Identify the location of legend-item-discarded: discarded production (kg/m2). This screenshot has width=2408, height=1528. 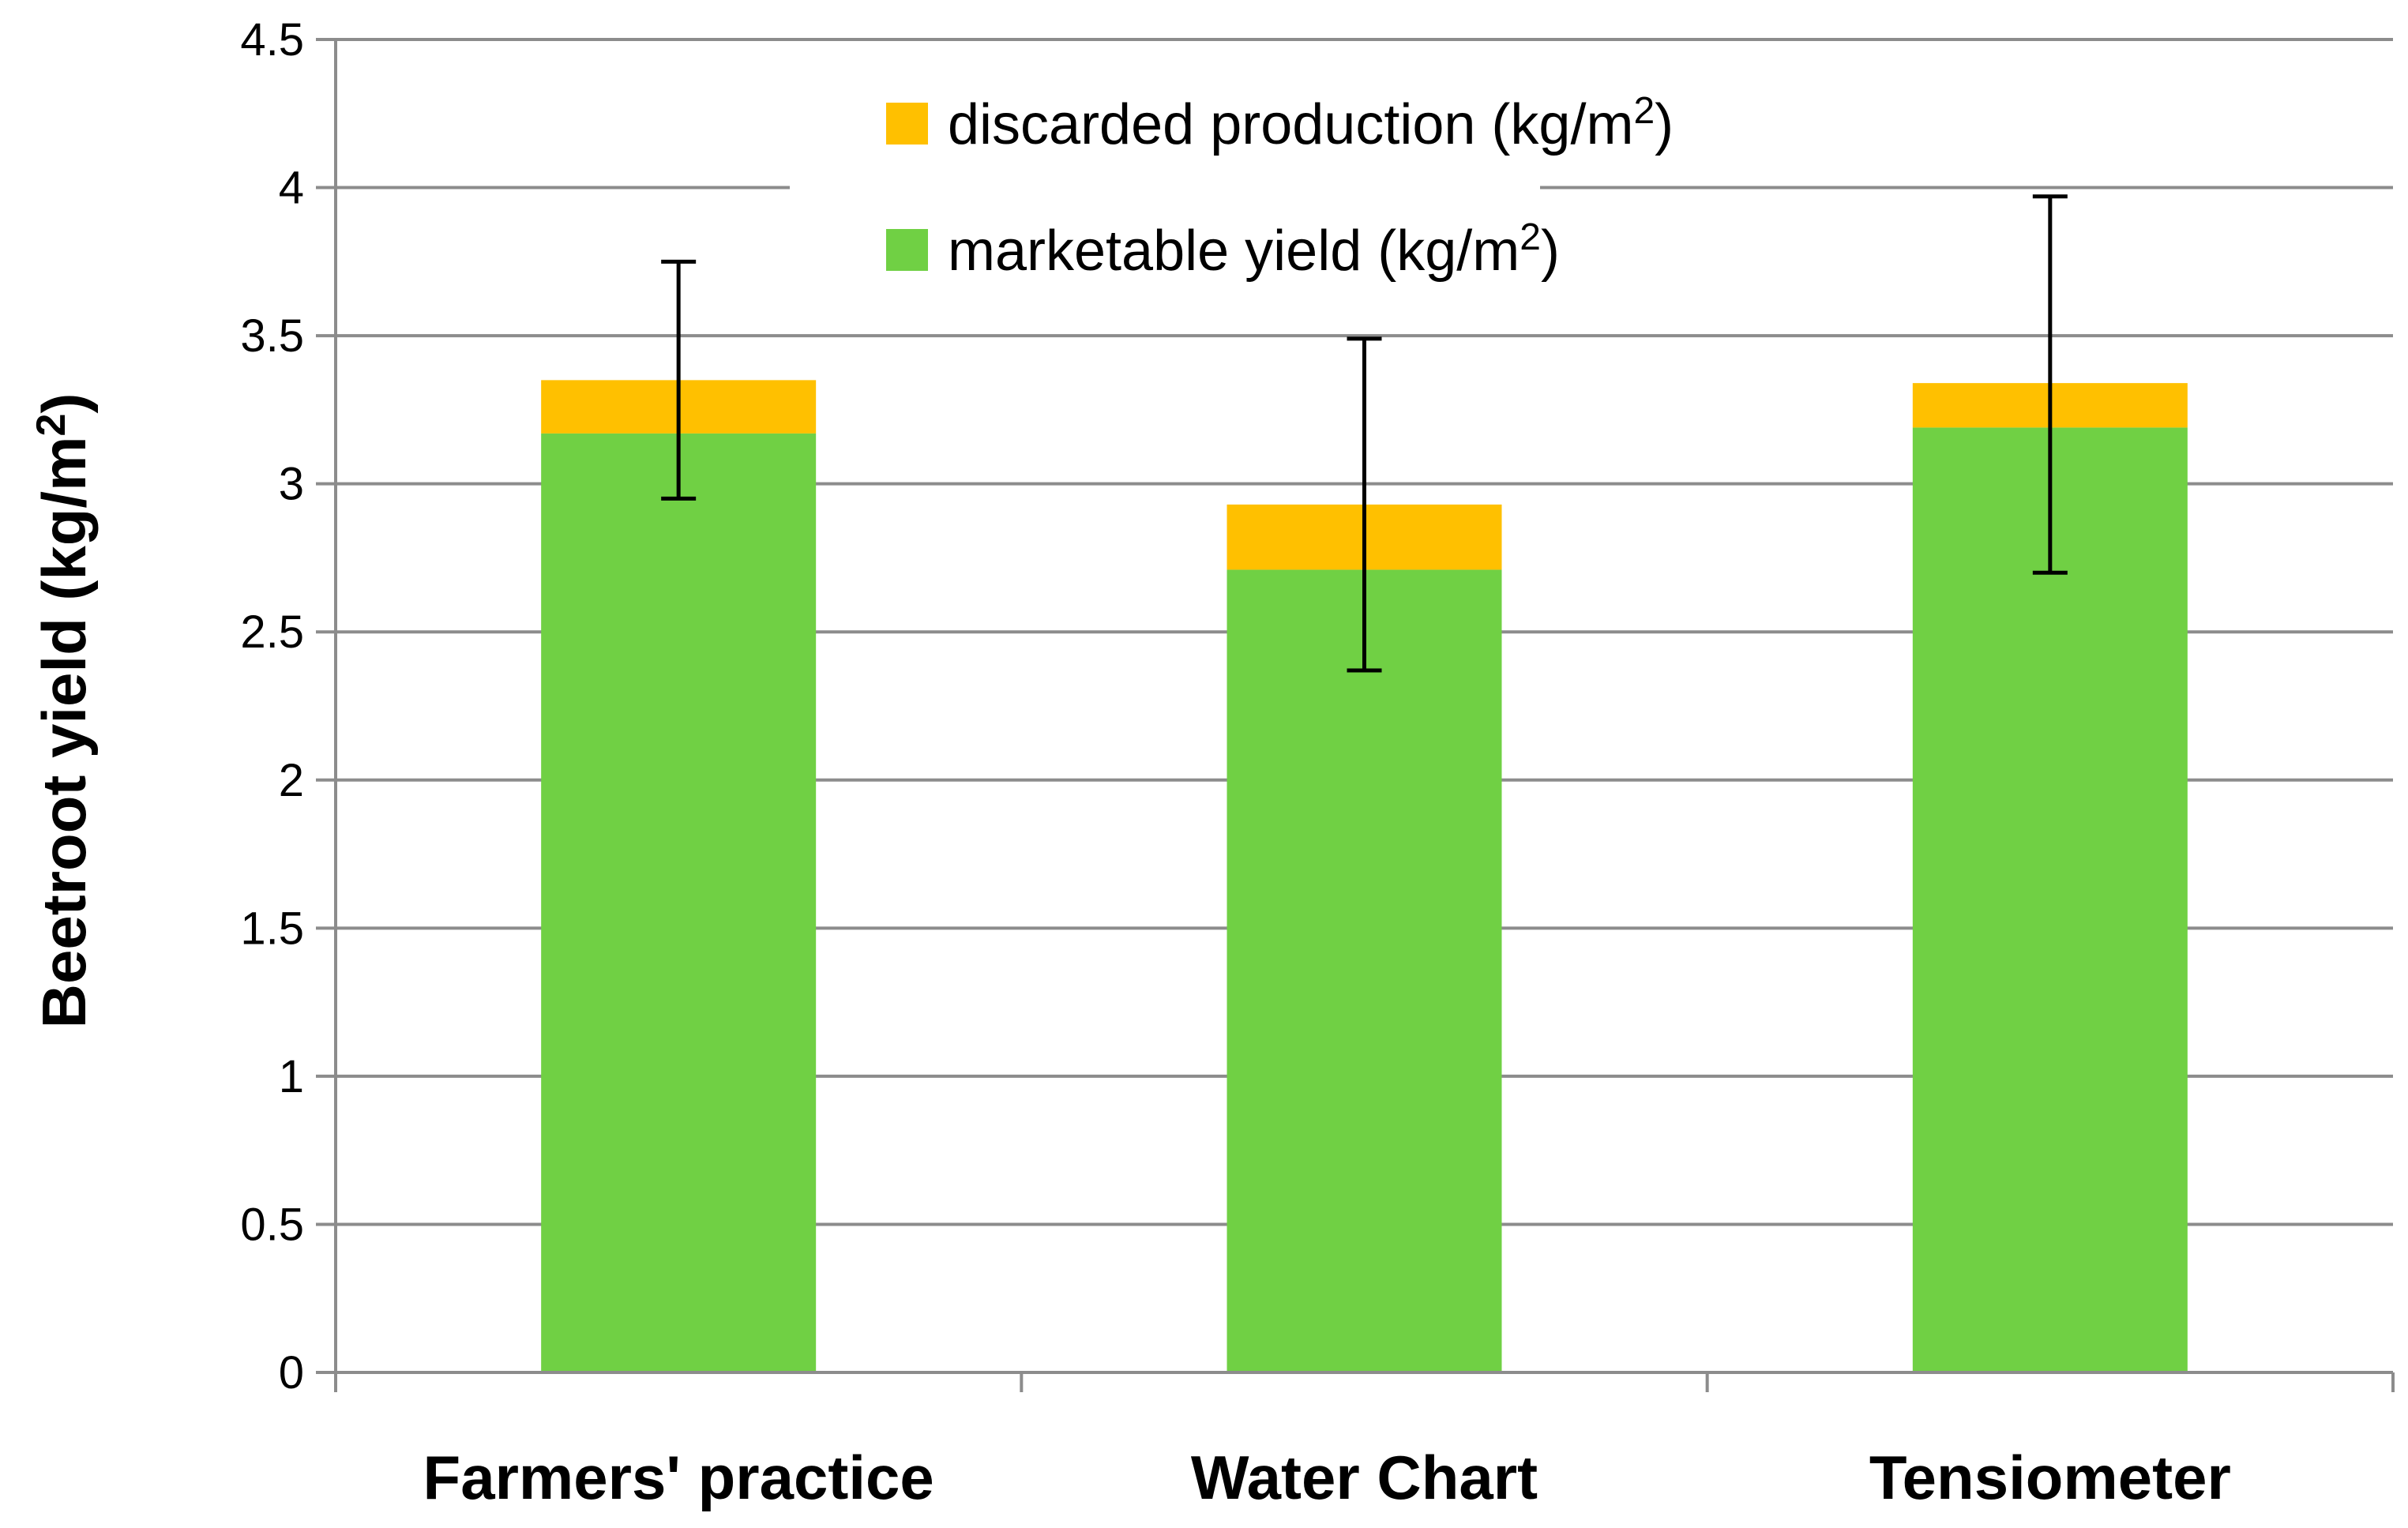
(1280, 123).